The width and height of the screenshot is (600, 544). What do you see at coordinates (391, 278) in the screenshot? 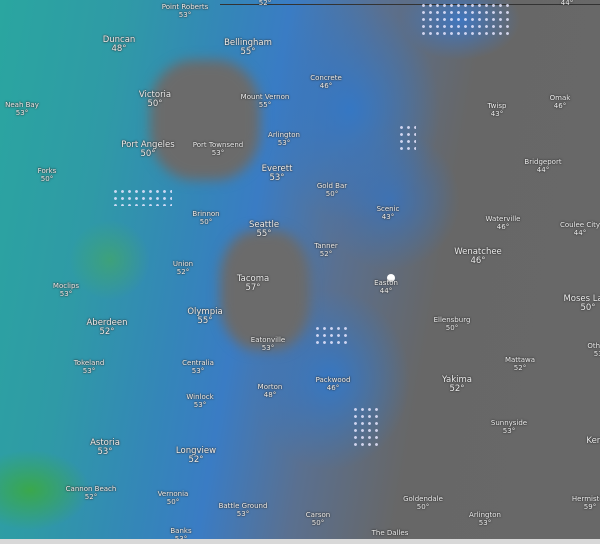
I see `selected-location-marker` at bounding box center [391, 278].